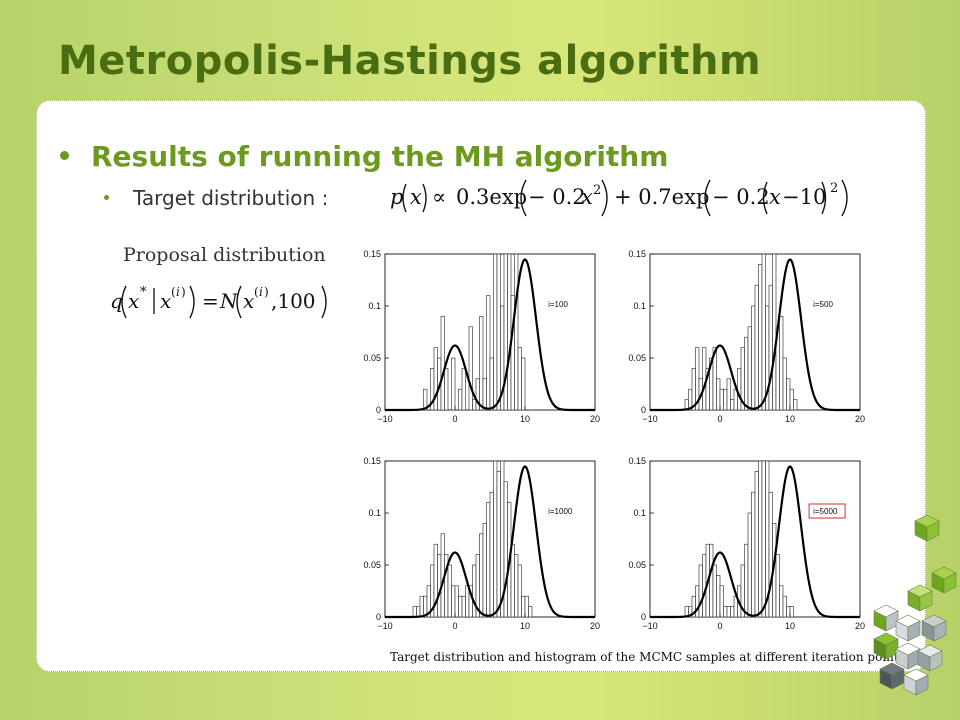 The height and width of the screenshot is (720, 960). I want to click on svg-text: ,100, so click(293, 301).